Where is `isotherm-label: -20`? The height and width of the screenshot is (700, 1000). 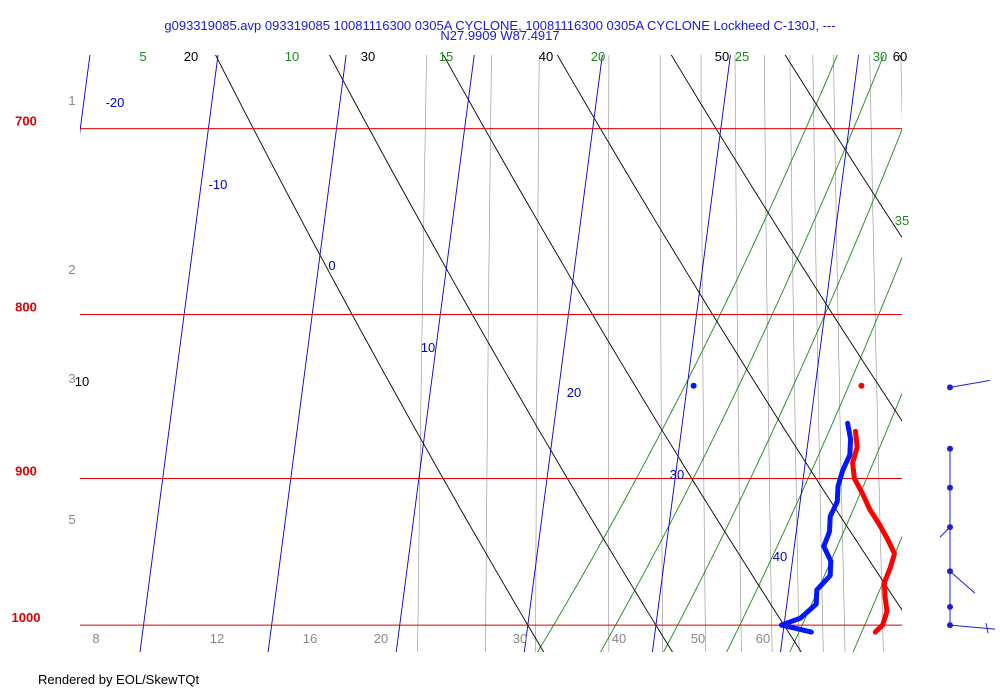
isotherm-label: -20 is located at coordinates (115, 102).